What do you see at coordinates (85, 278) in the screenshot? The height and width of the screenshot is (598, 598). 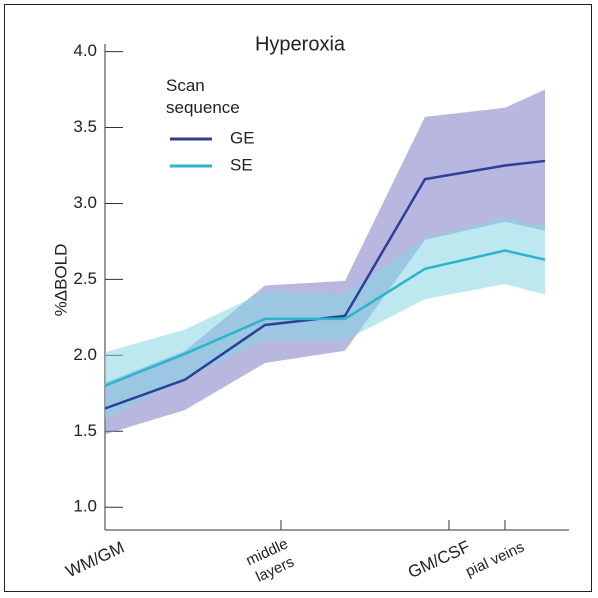 I see `y-tick-label: 2.5` at bounding box center [85, 278].